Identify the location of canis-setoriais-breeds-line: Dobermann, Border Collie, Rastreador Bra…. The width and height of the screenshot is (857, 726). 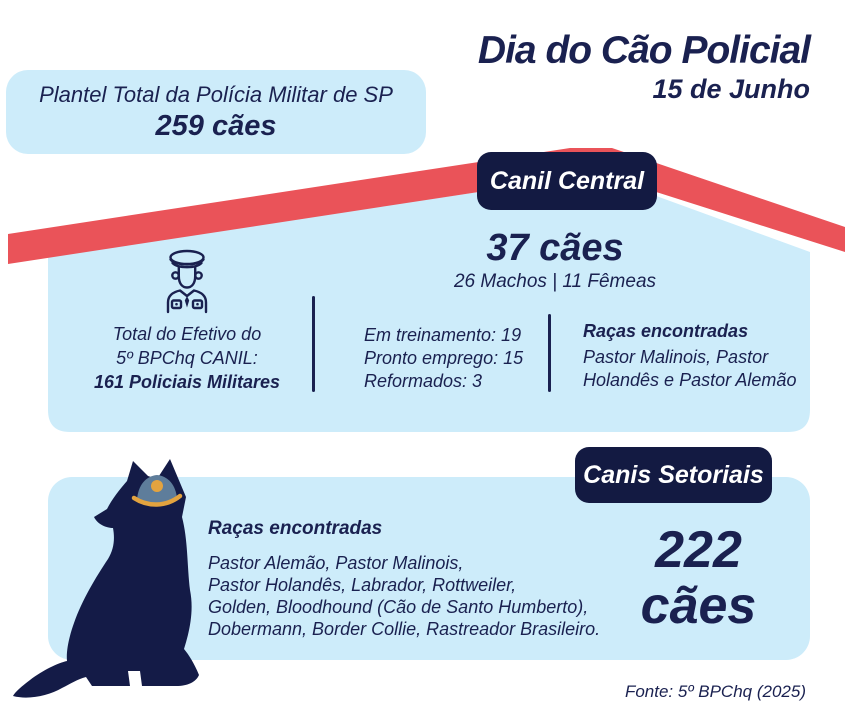
(404, 629).